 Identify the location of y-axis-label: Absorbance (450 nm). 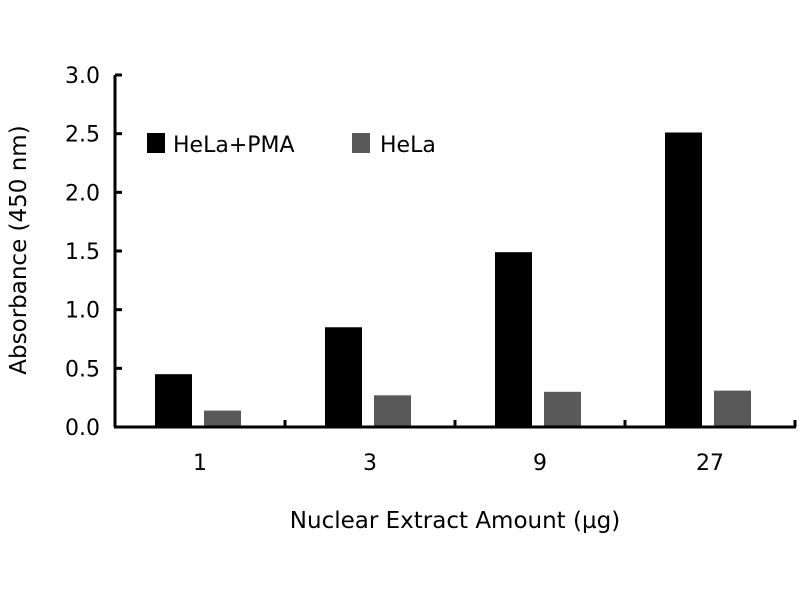
(19, 249).